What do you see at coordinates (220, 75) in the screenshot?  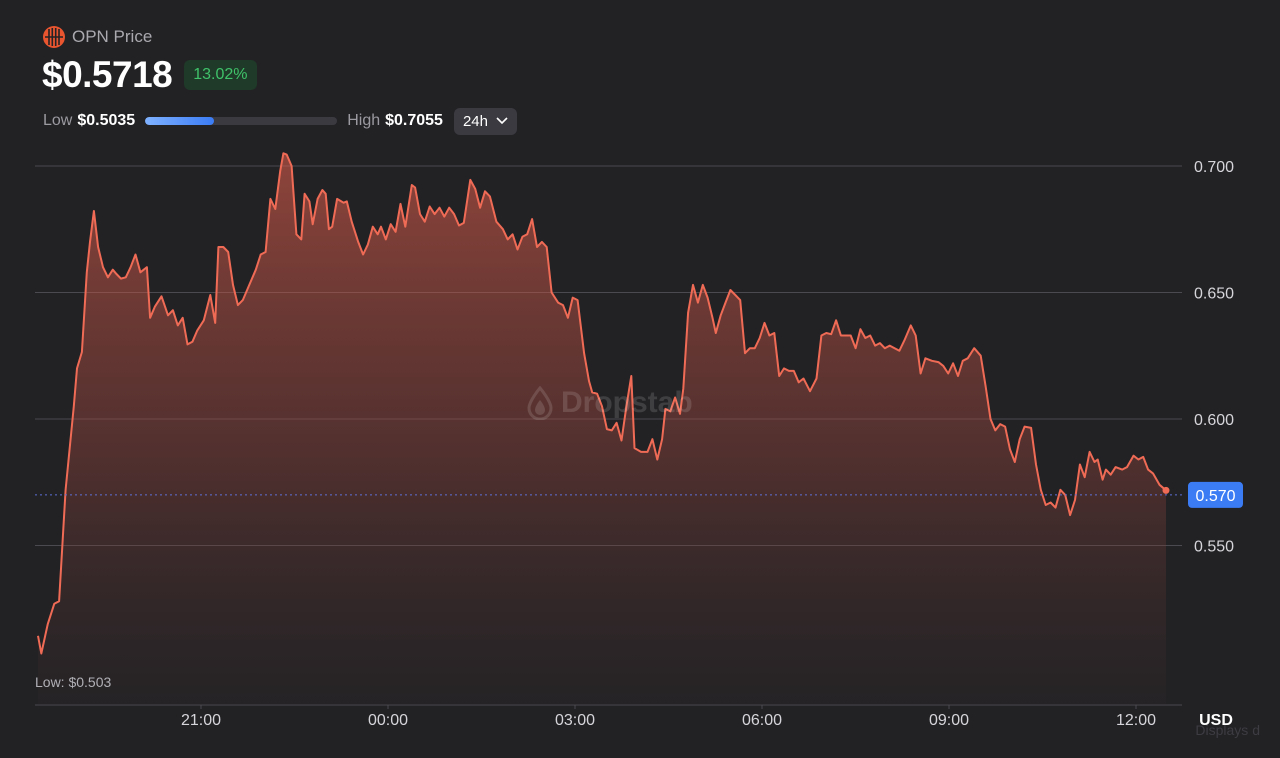 I see `change-badge: 13.02%` at bounding box center [220, 75].